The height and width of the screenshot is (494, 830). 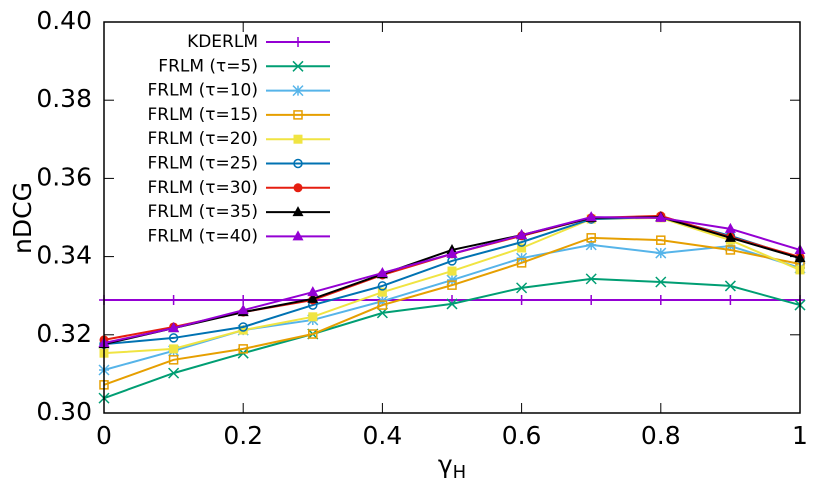 I want to click on x-tick-label: 0.6, so click(x=522, y=435).